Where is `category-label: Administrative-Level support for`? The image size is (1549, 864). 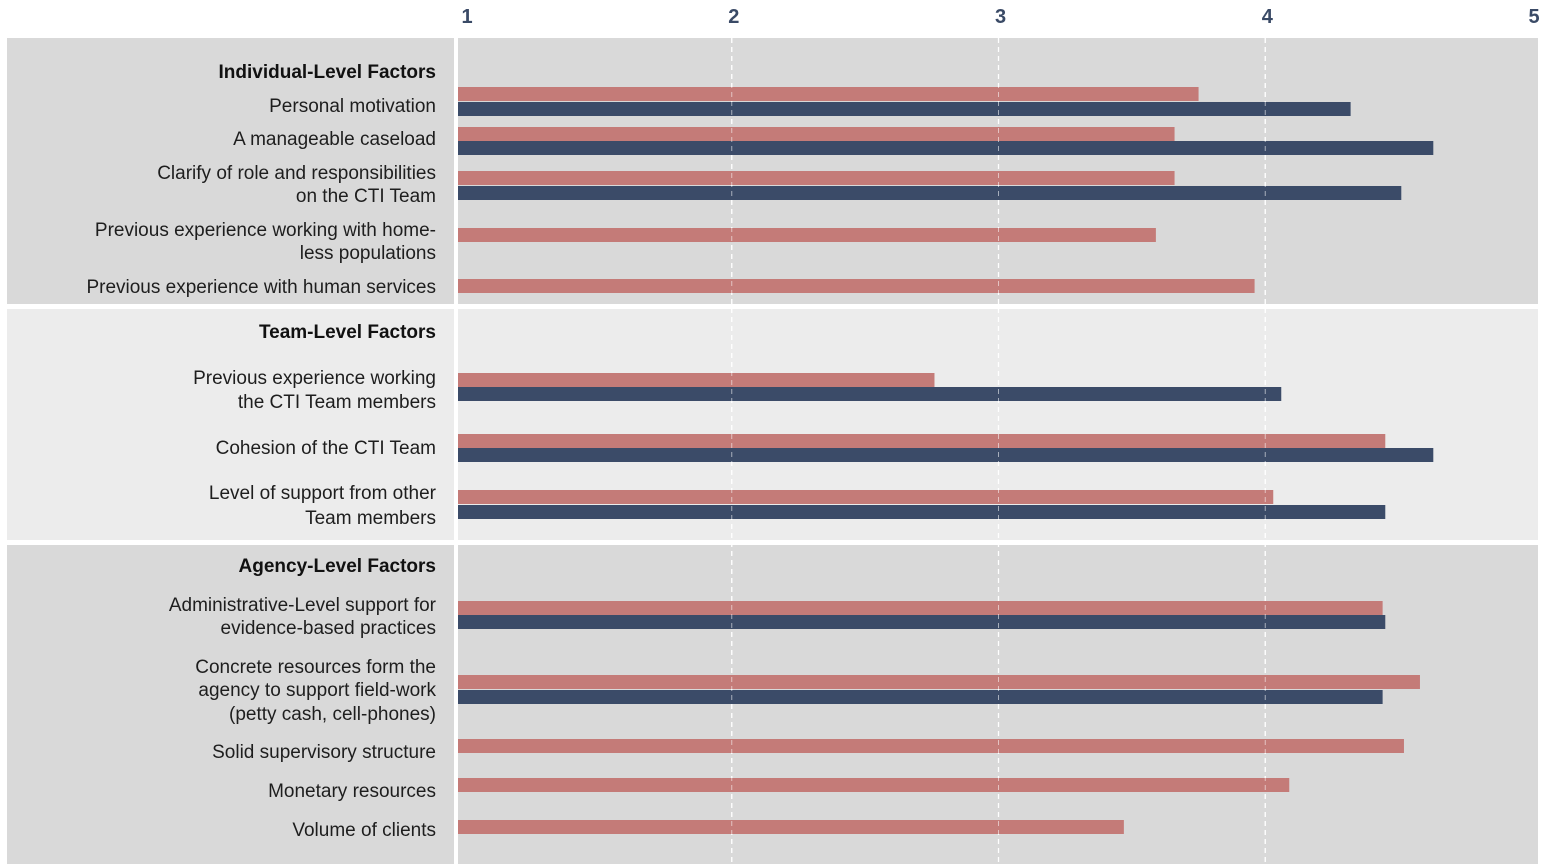 category-label: Administrative-Level support for is located at coordinates (303, 605).